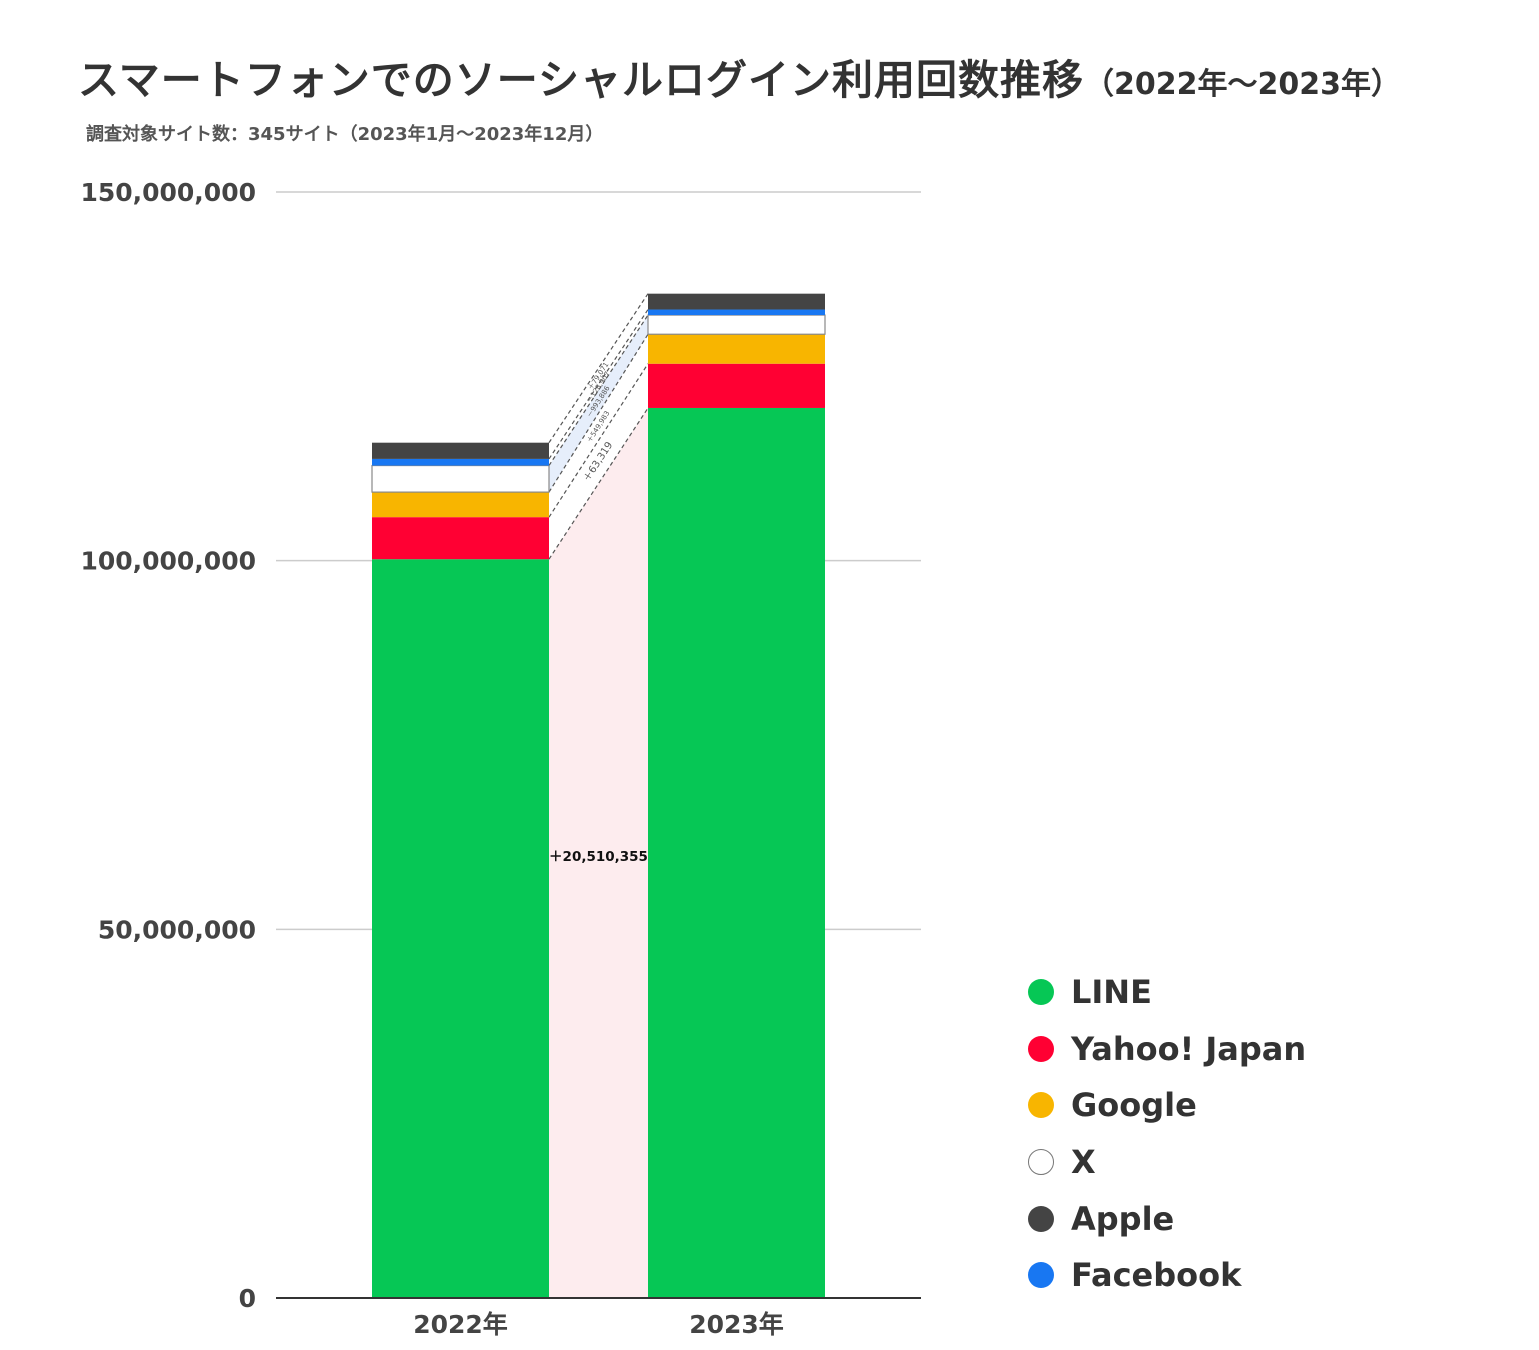  I want to click on line-growth-connector, so click(598, 852).